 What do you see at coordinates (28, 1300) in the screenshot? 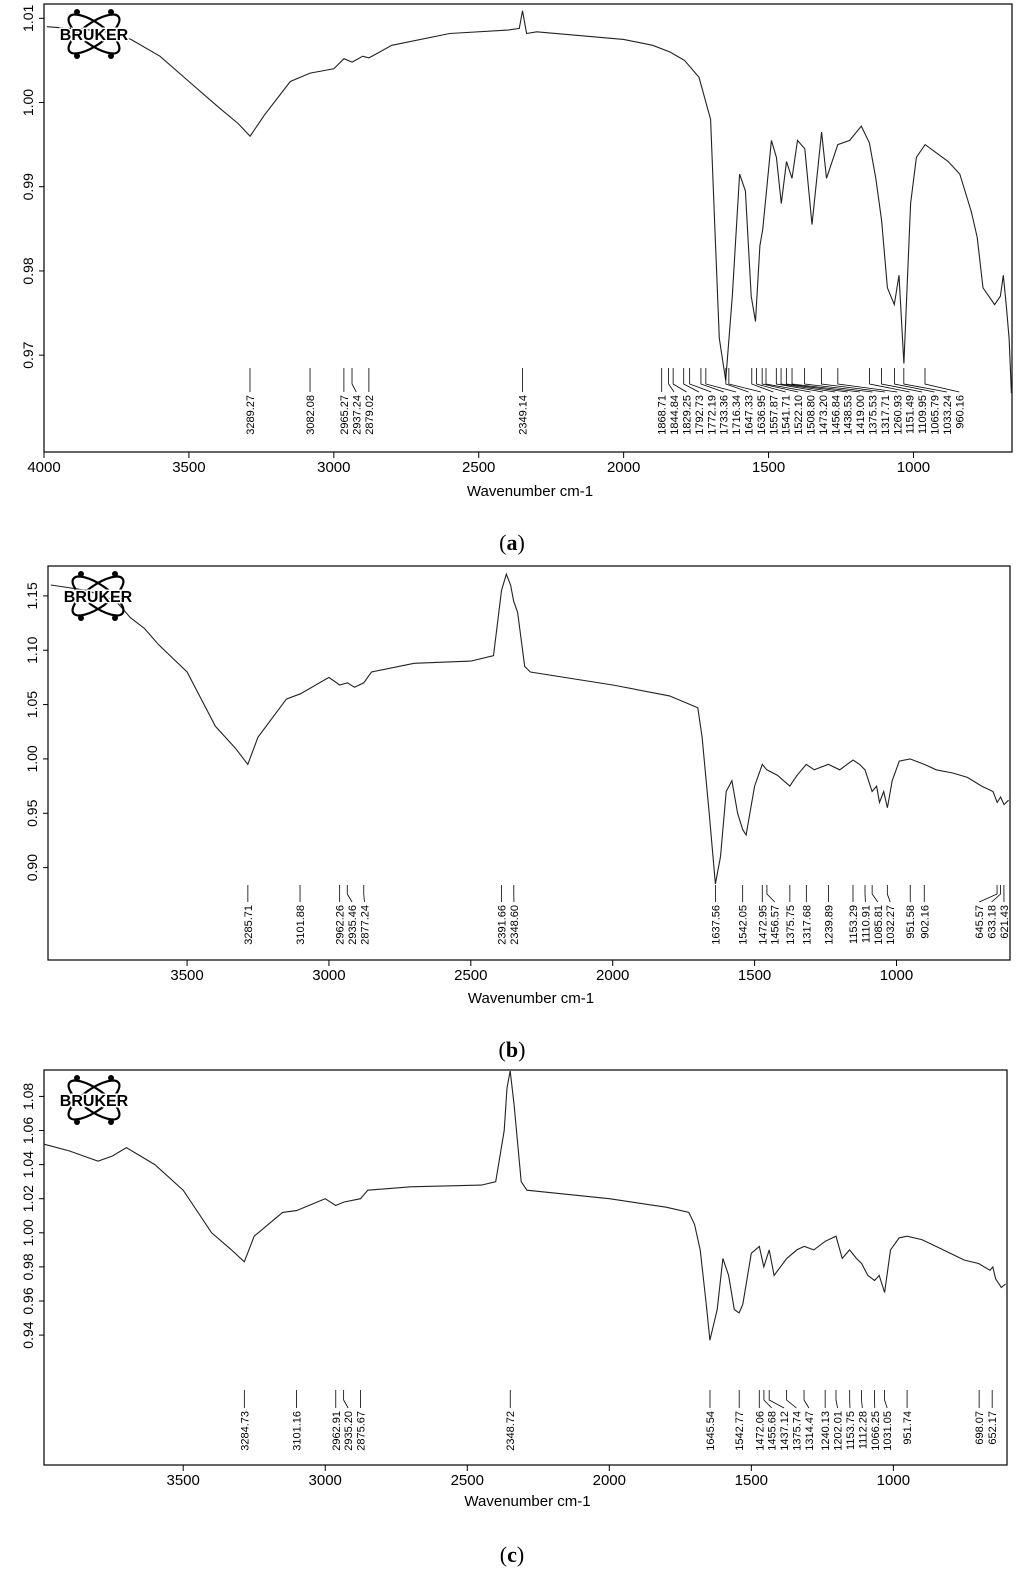
I see `y-tick-label: 0.96` at bounding box center [28, 1300].